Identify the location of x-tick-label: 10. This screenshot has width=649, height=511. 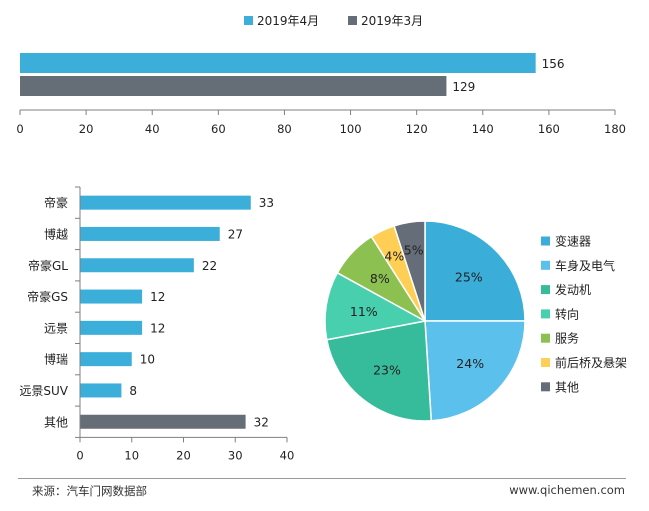
(131, 455).